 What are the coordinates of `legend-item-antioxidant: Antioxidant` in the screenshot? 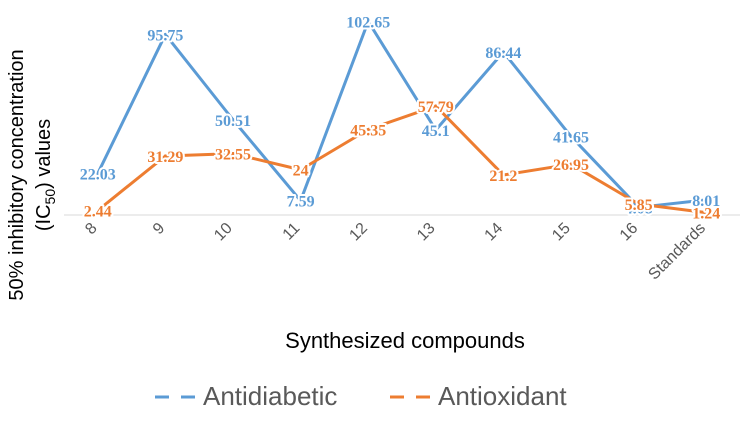 It's located at (478, 396).